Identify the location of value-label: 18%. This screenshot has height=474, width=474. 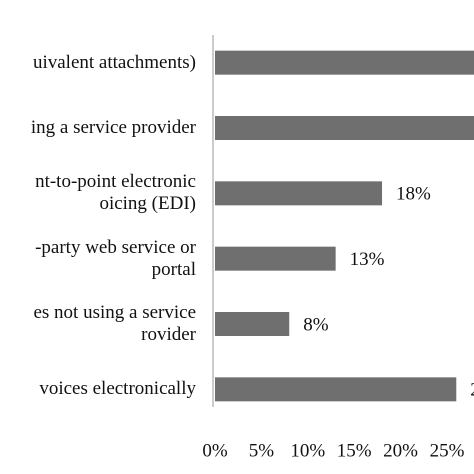
(413, 194).